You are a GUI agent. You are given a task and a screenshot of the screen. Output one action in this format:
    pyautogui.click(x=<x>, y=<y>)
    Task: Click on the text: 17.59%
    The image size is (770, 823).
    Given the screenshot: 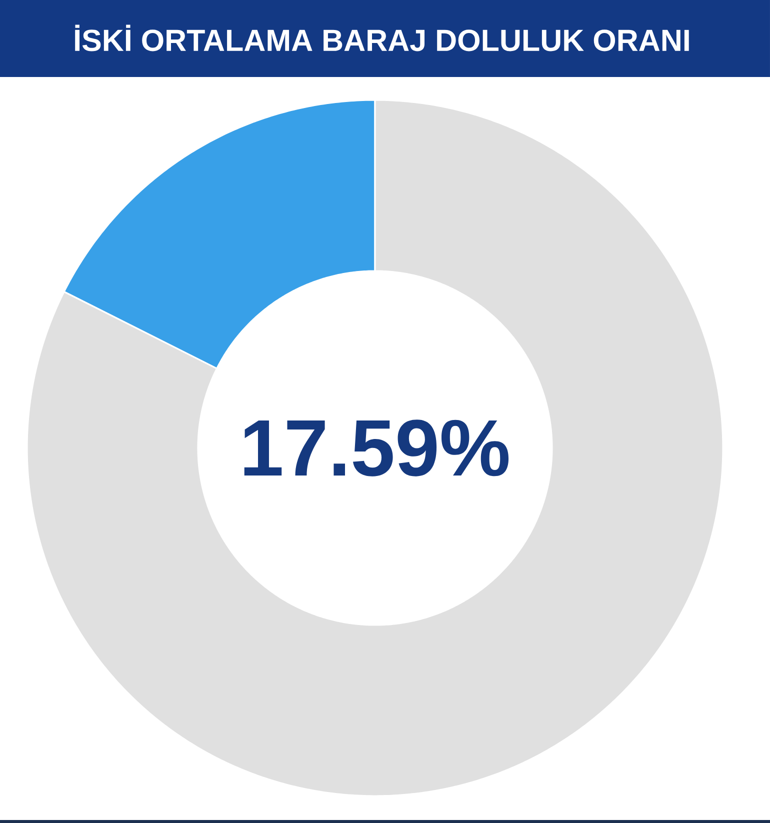 What is the action you would take?
    pyautogui.click(x=376, y=448)
    